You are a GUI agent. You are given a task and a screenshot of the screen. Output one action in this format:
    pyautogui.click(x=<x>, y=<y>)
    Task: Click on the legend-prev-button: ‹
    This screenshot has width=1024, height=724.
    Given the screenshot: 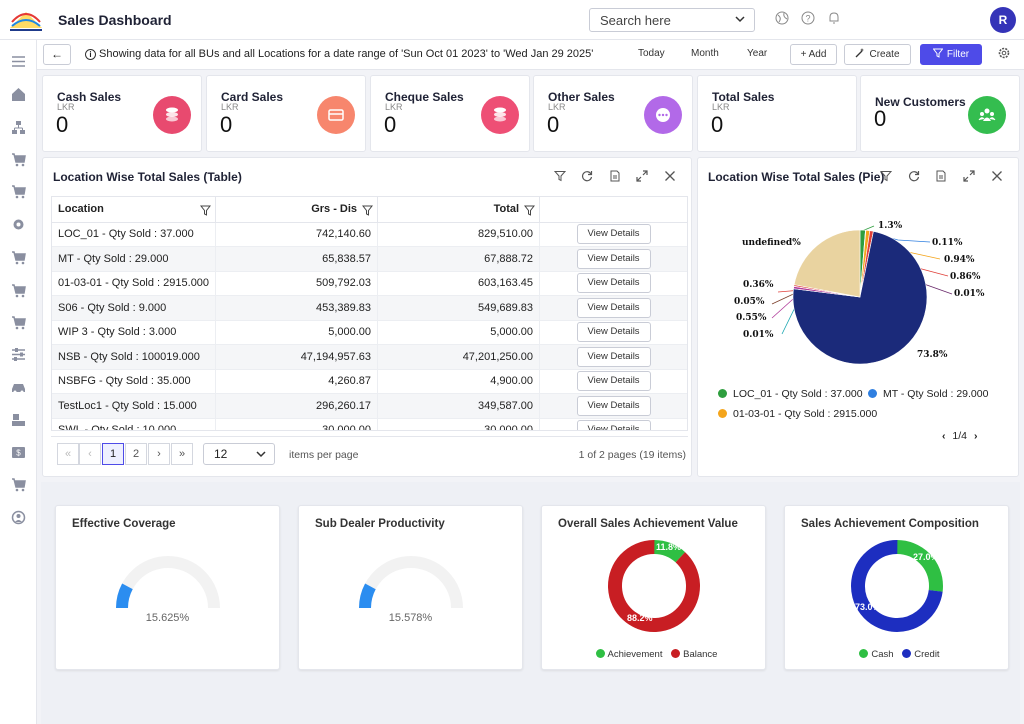 What is the action you would take?
    pyautogui.click(x=944, y=436)
    